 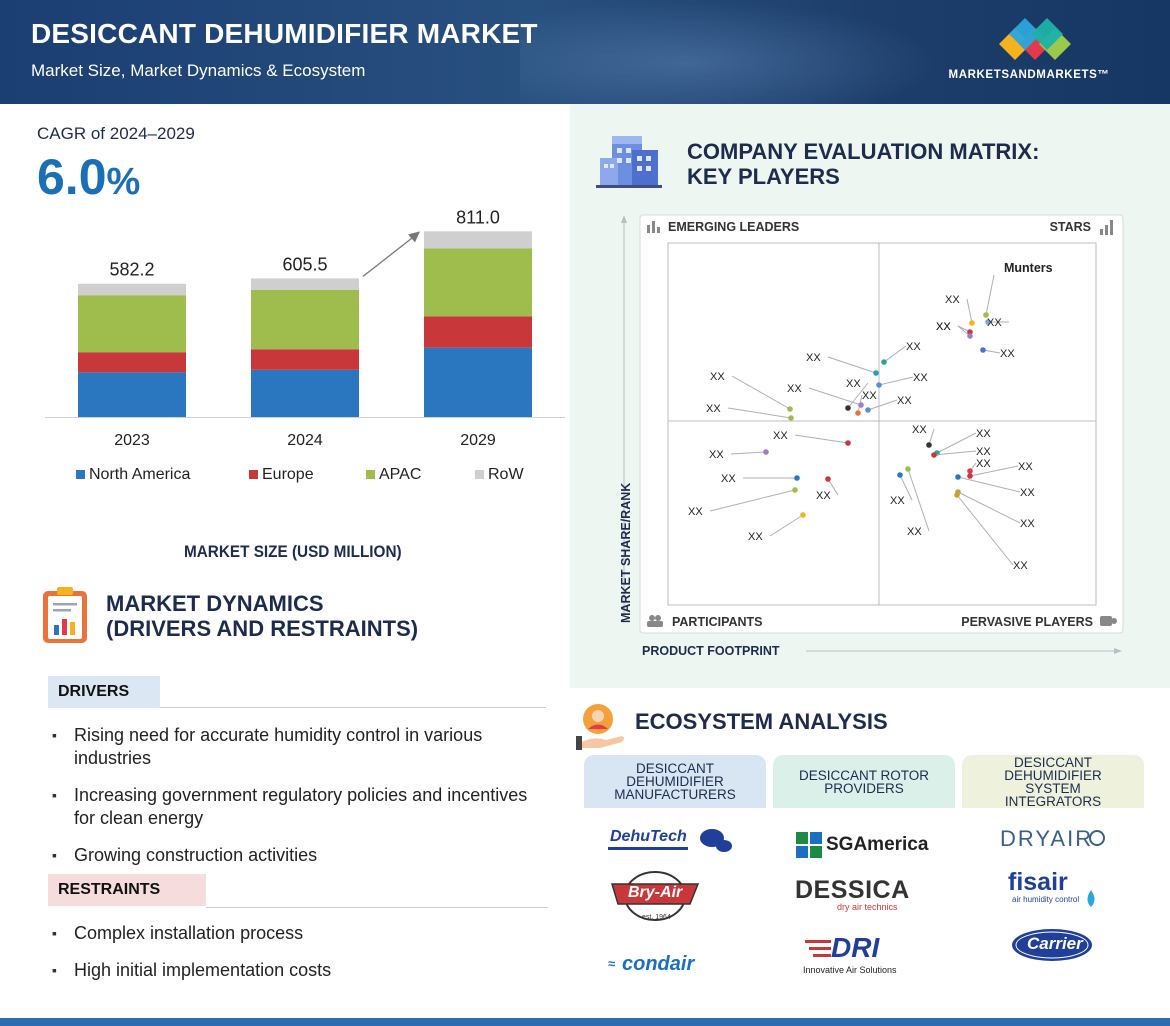 I want to click on logo-dehutech: DehuTech, so click(x=671, y=840).